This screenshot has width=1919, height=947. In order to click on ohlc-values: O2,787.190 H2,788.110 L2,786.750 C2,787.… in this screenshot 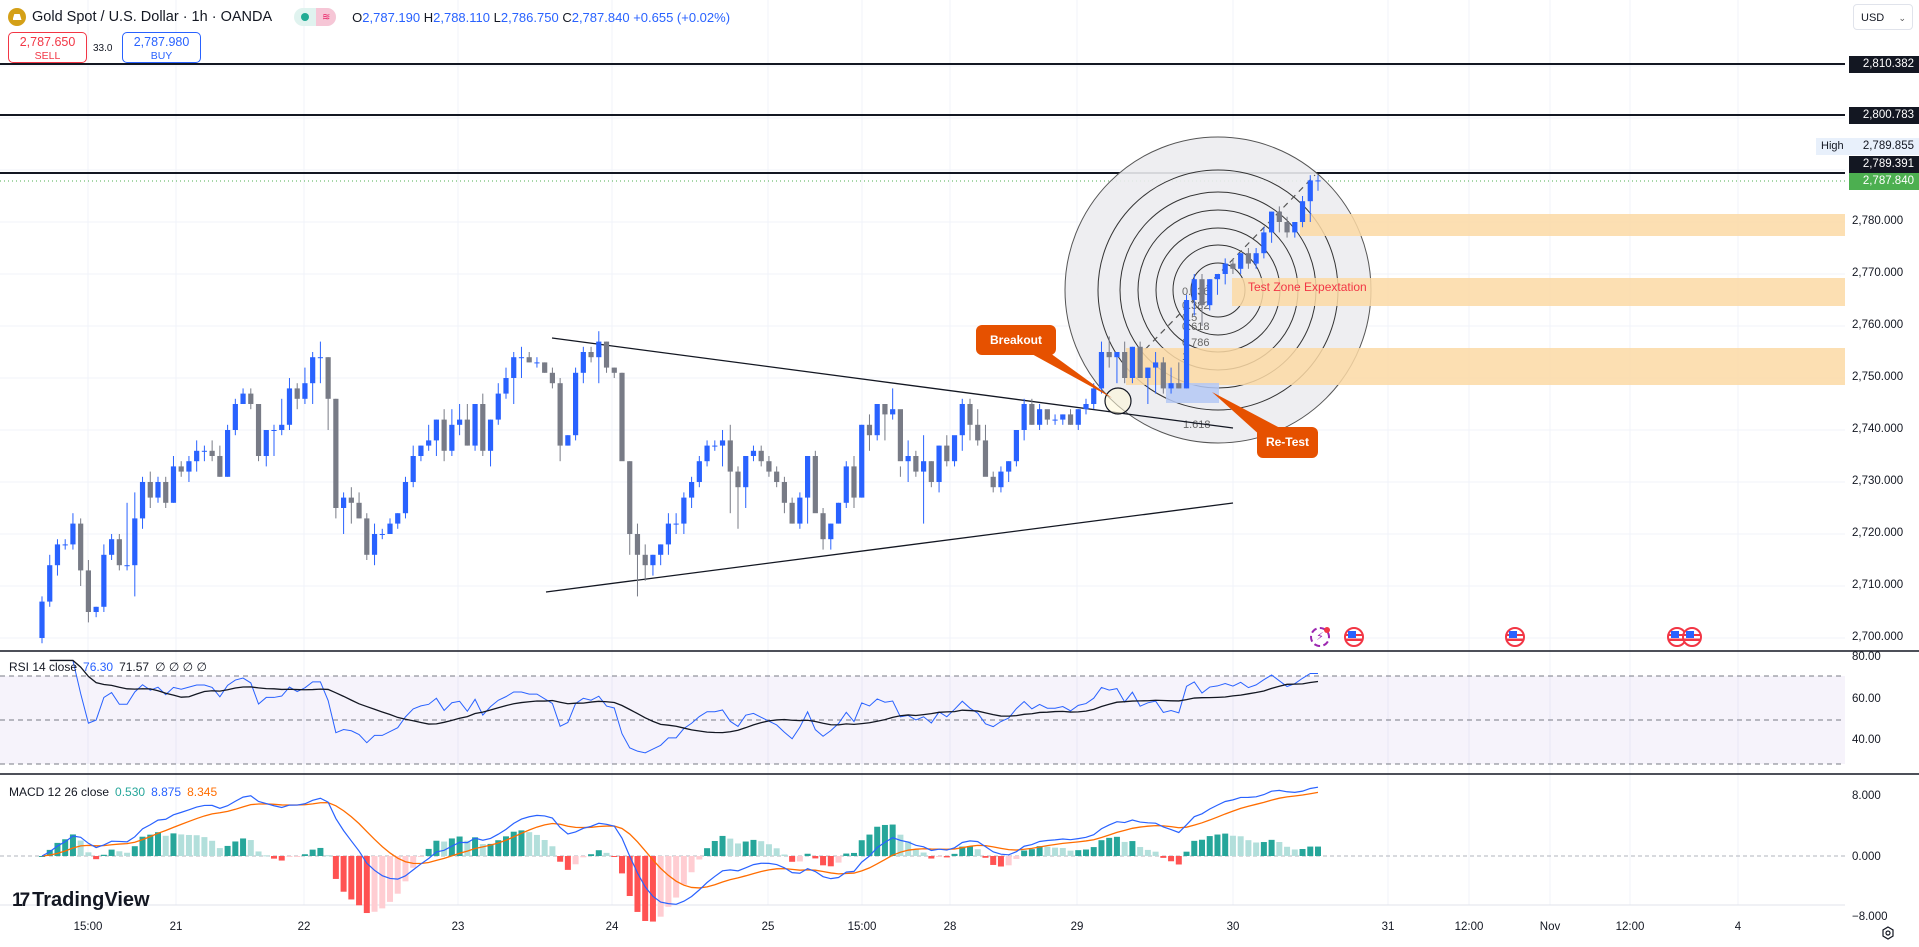, I will do `click(541, 17)`.